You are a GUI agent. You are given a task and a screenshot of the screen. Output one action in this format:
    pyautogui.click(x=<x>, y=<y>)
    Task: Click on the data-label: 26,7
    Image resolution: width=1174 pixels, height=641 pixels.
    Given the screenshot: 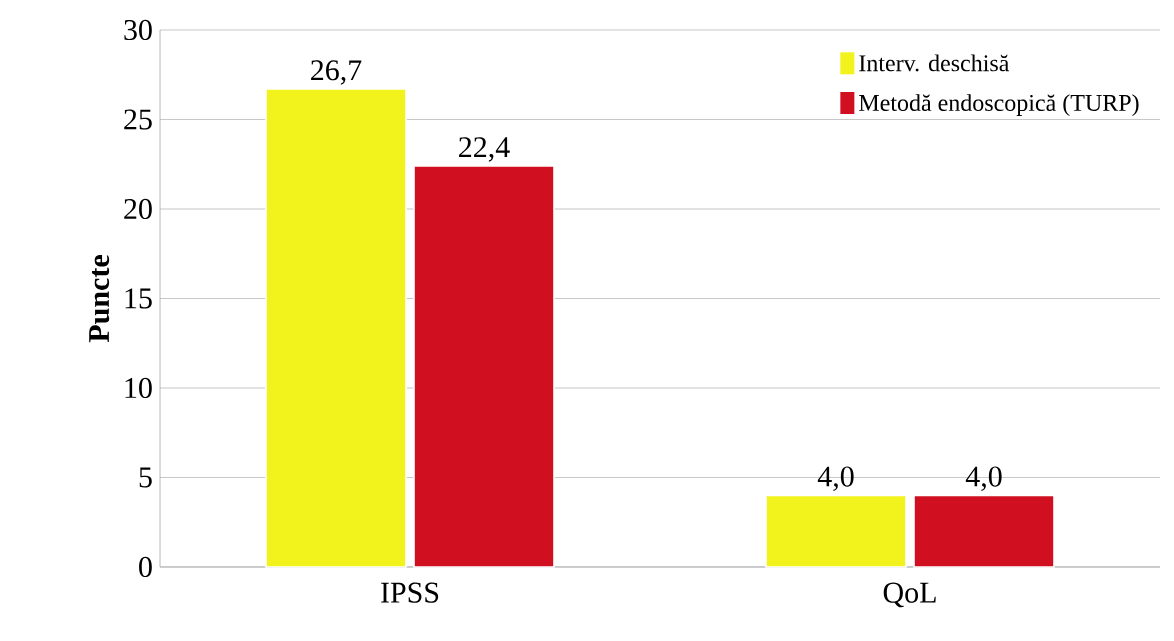 What is the action you would take?
    pyautogui.click(x=336, y=72)
    